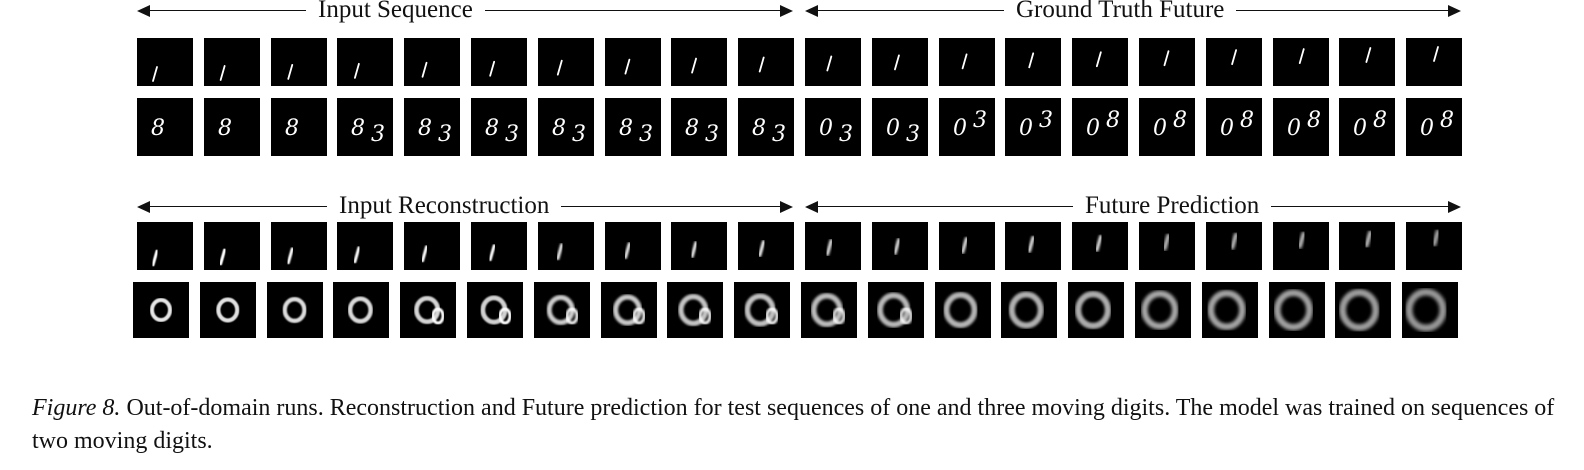 Image resolution: width=1584 pixels, height=470 pixels. What do you see at coordinates (1133, 12) in the screenshot?
I see `ground-truth-future-header: Ground Truth Future` at bounding box center [1133, 12].